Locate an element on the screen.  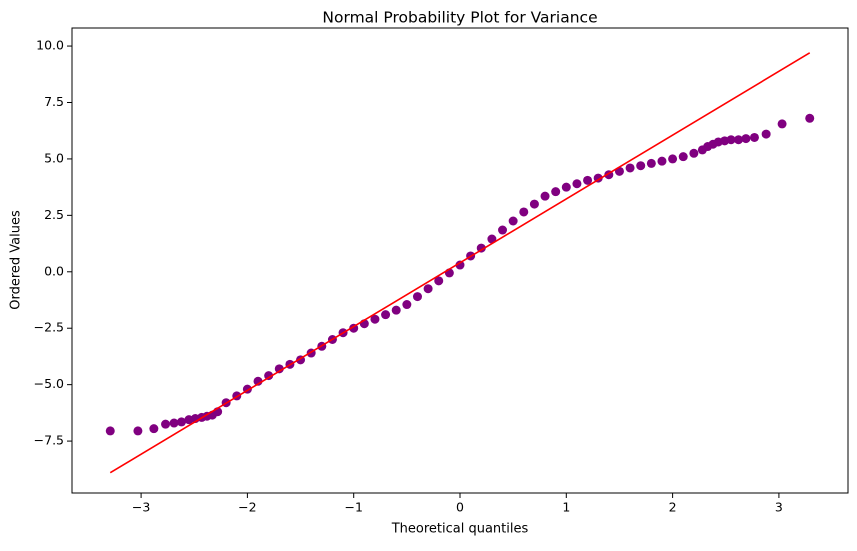
y-tick-label: 5.0 is located at coordinates (54, 157).